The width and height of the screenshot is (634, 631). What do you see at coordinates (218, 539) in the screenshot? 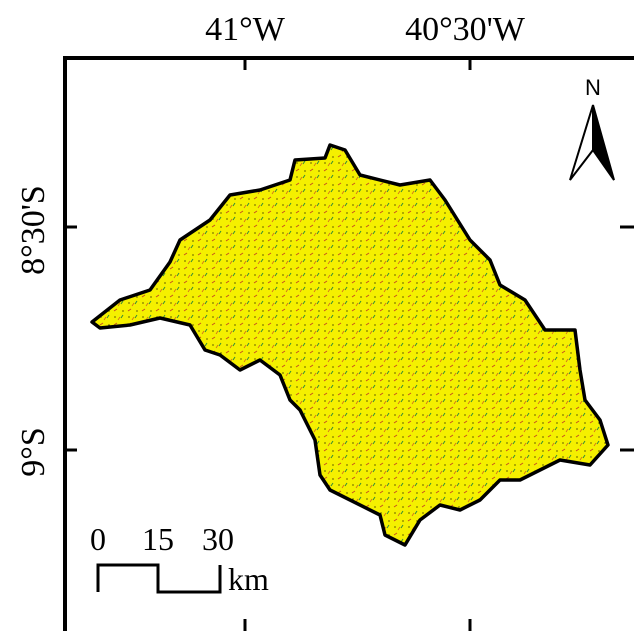
I see `scale-label: 30` at bounding box center [218, 539].